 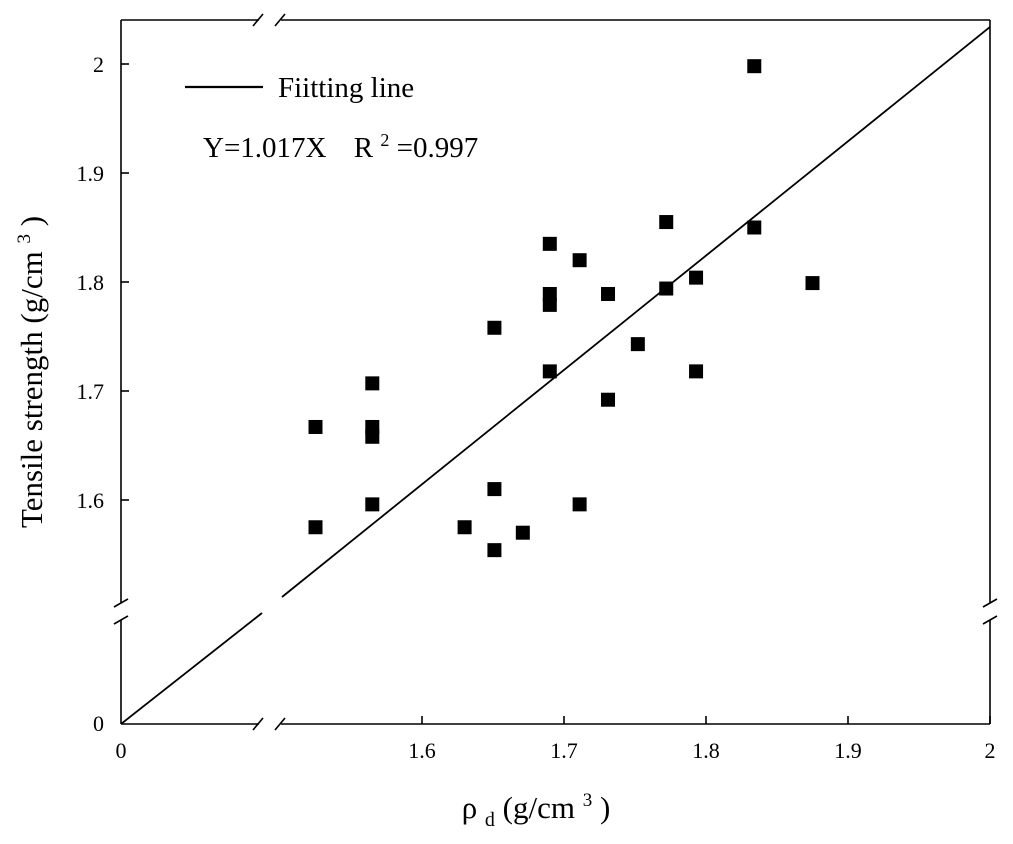 I want to click on y-tick-label: 1.6, so click(x=91, y=500).